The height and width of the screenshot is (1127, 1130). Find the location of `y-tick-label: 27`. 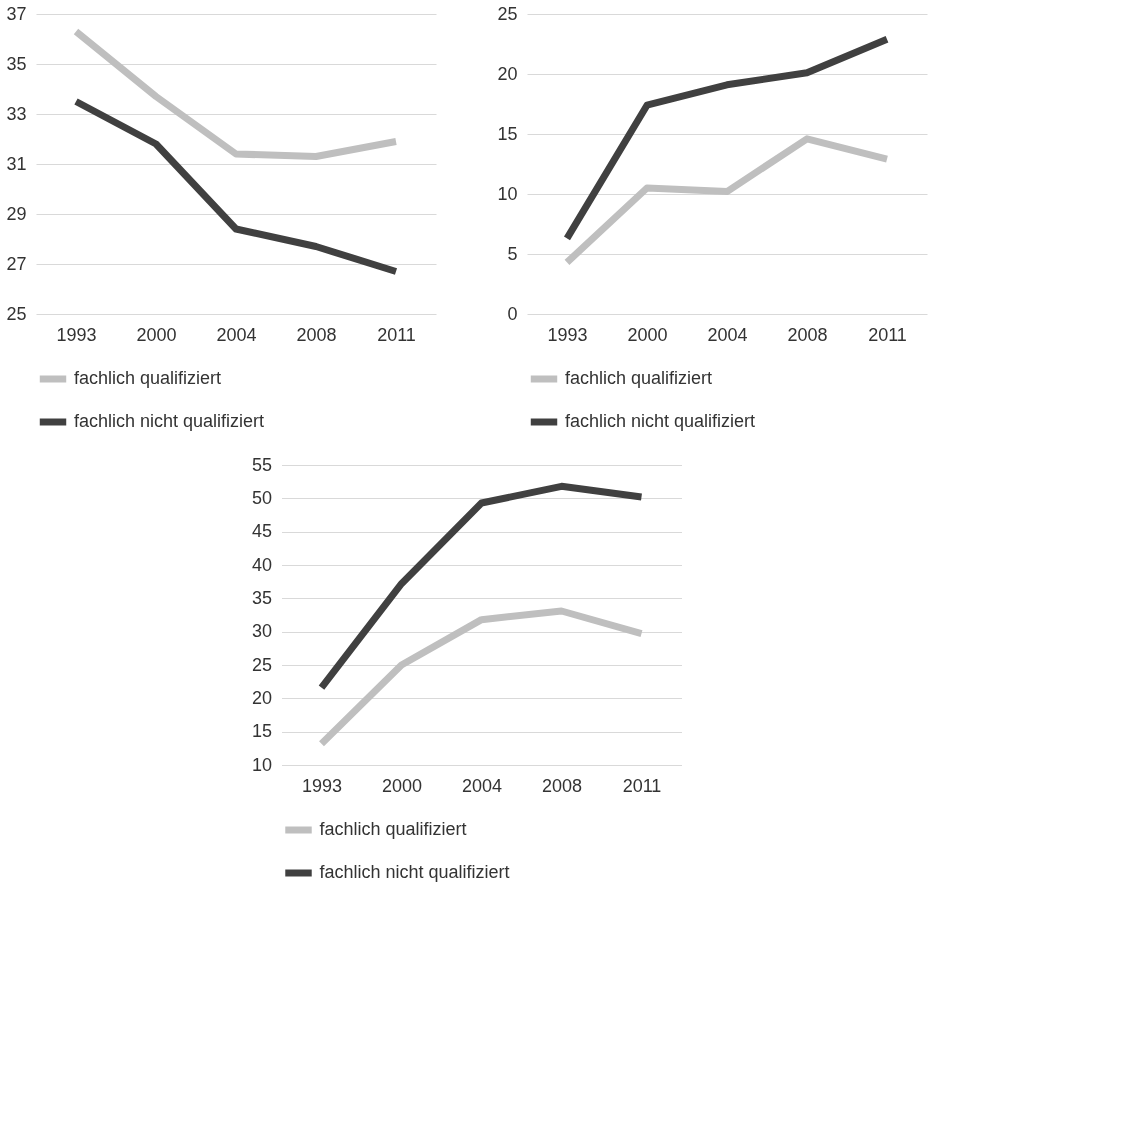

y-tick-label: 27 is located at coordinates (16, 263).